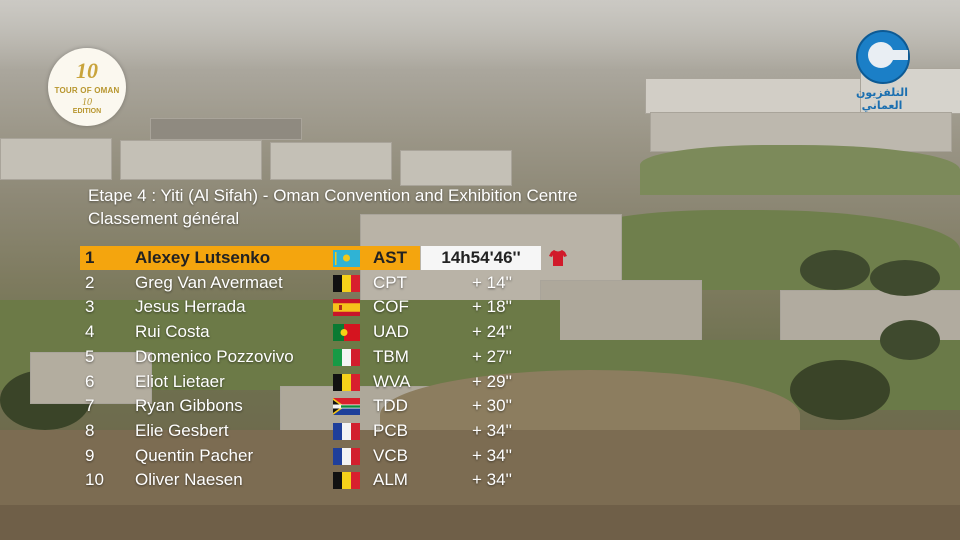 This screenshot has height=540, width=960. I want to click on leader-time: 14h54'46'', so click(481, 258).